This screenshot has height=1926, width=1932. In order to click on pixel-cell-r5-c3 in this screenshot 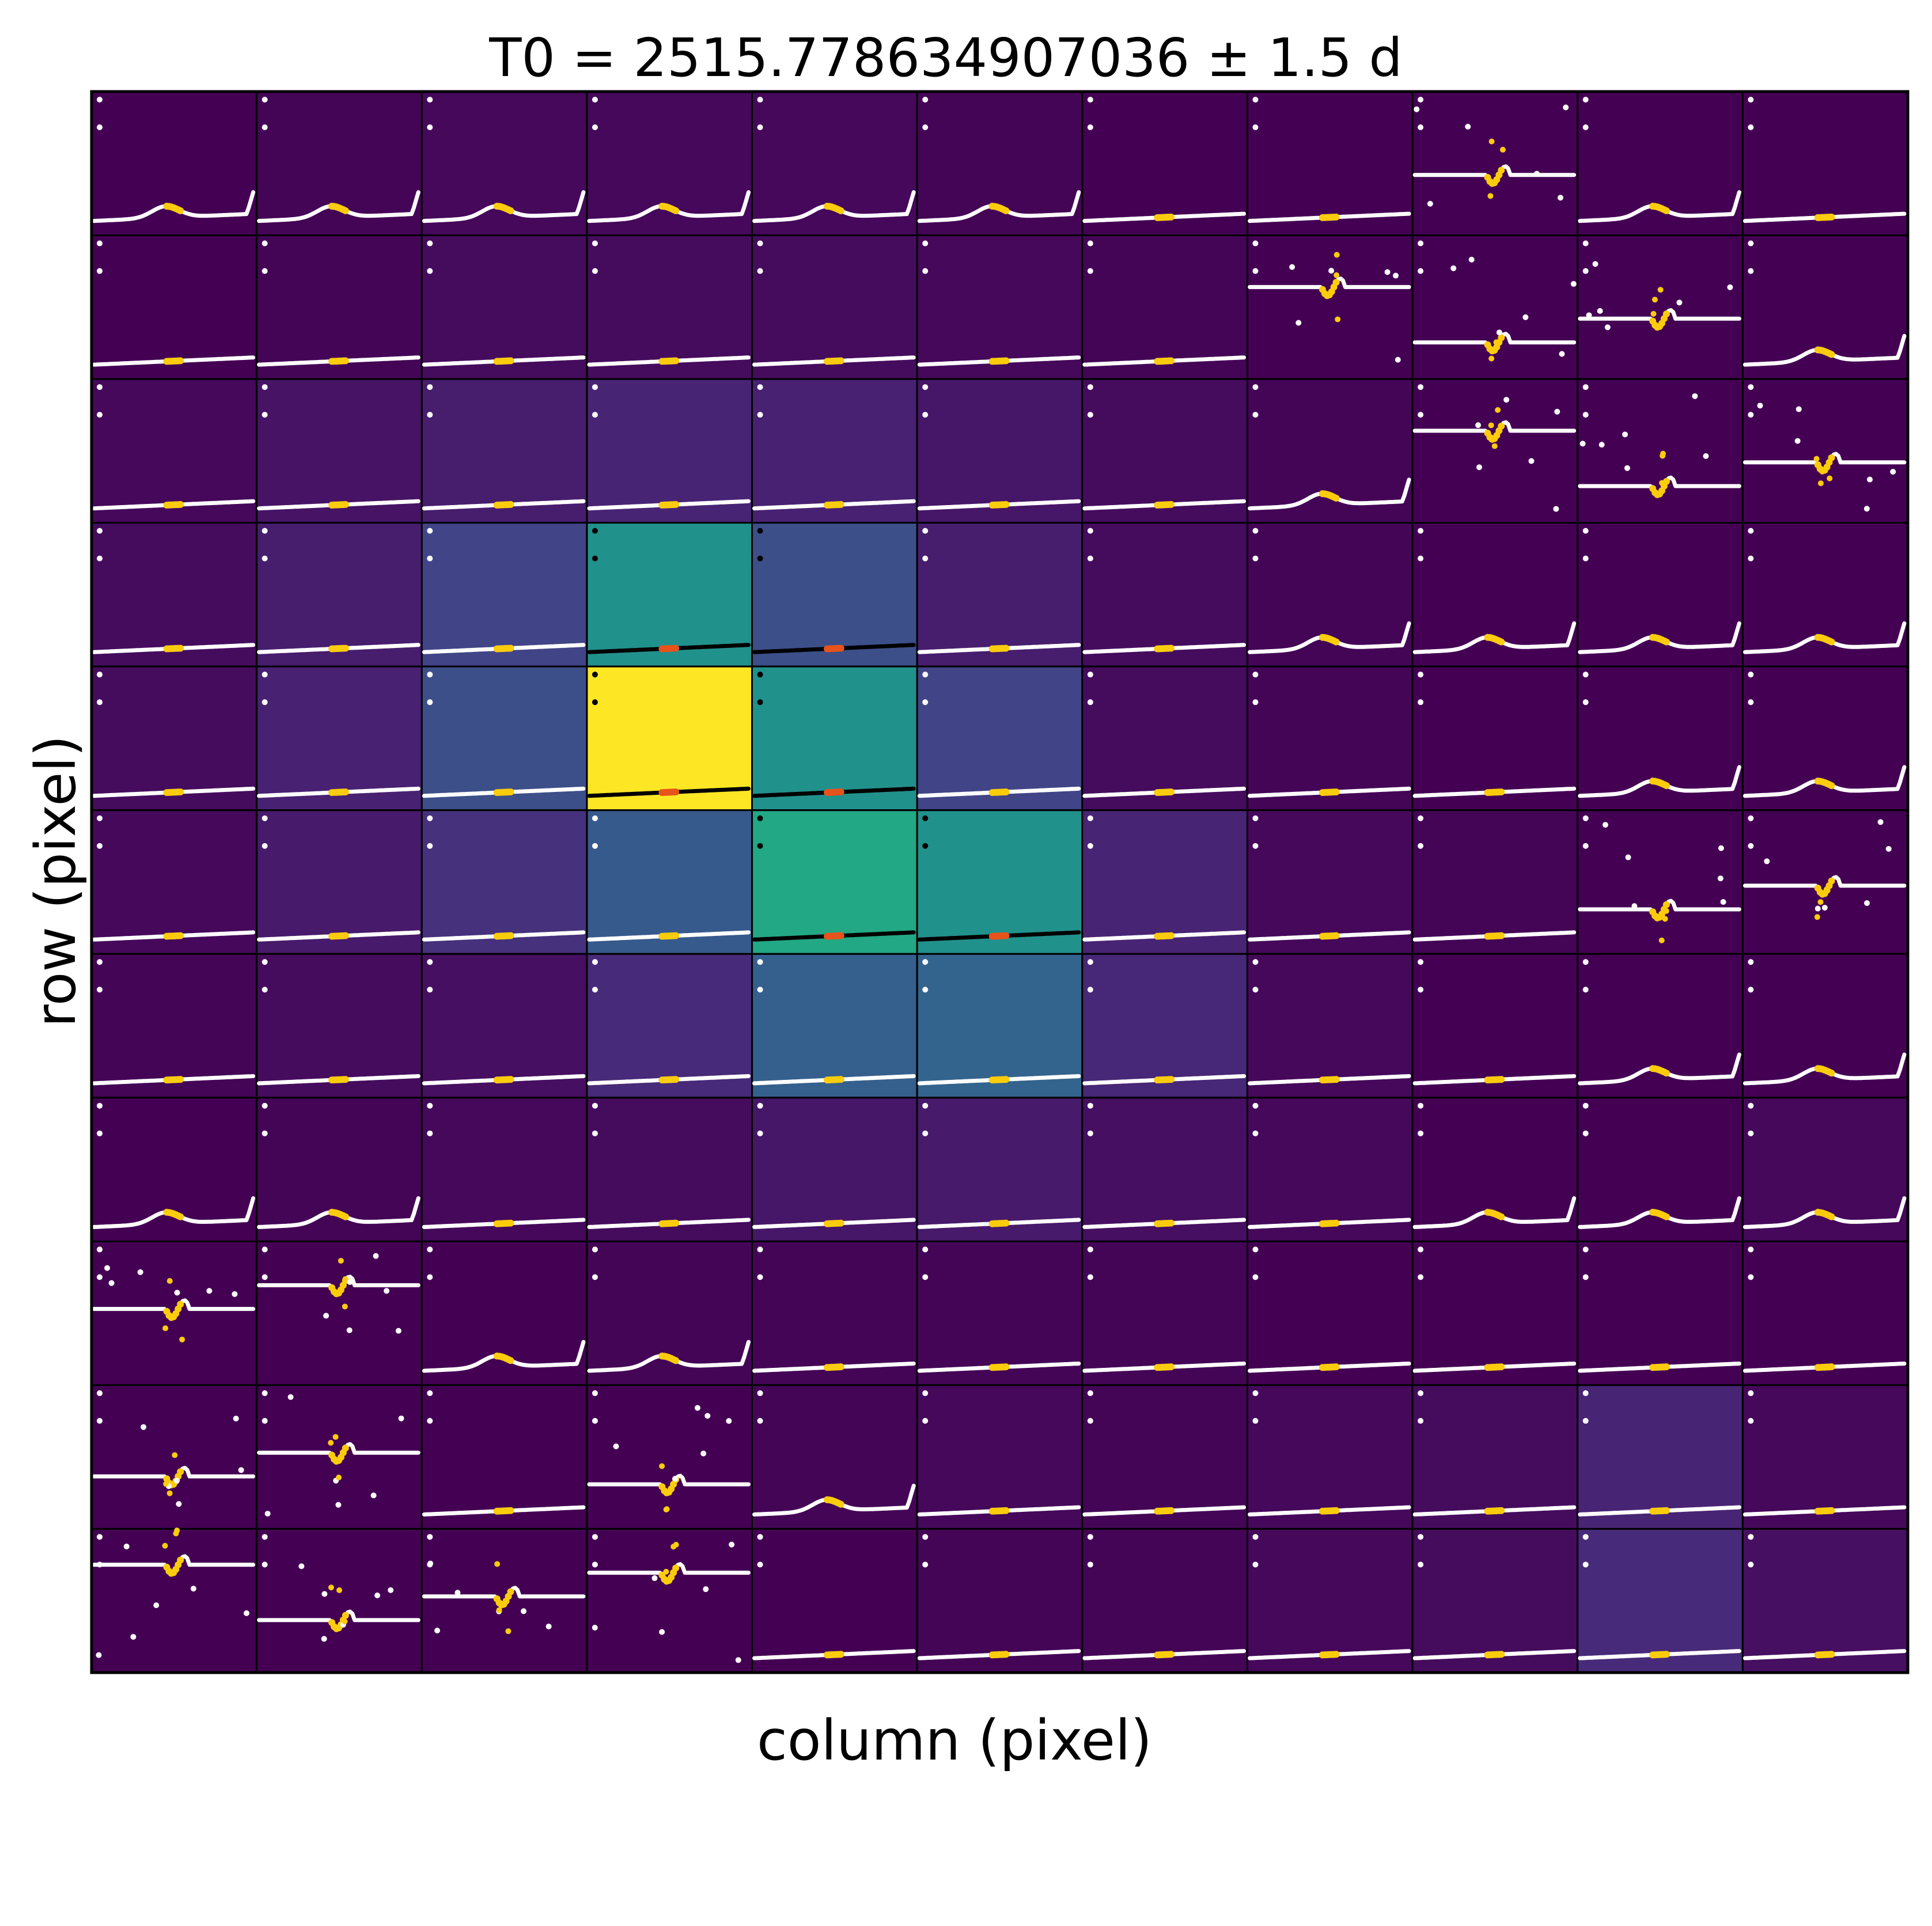, I will do `click(670, 882)`.